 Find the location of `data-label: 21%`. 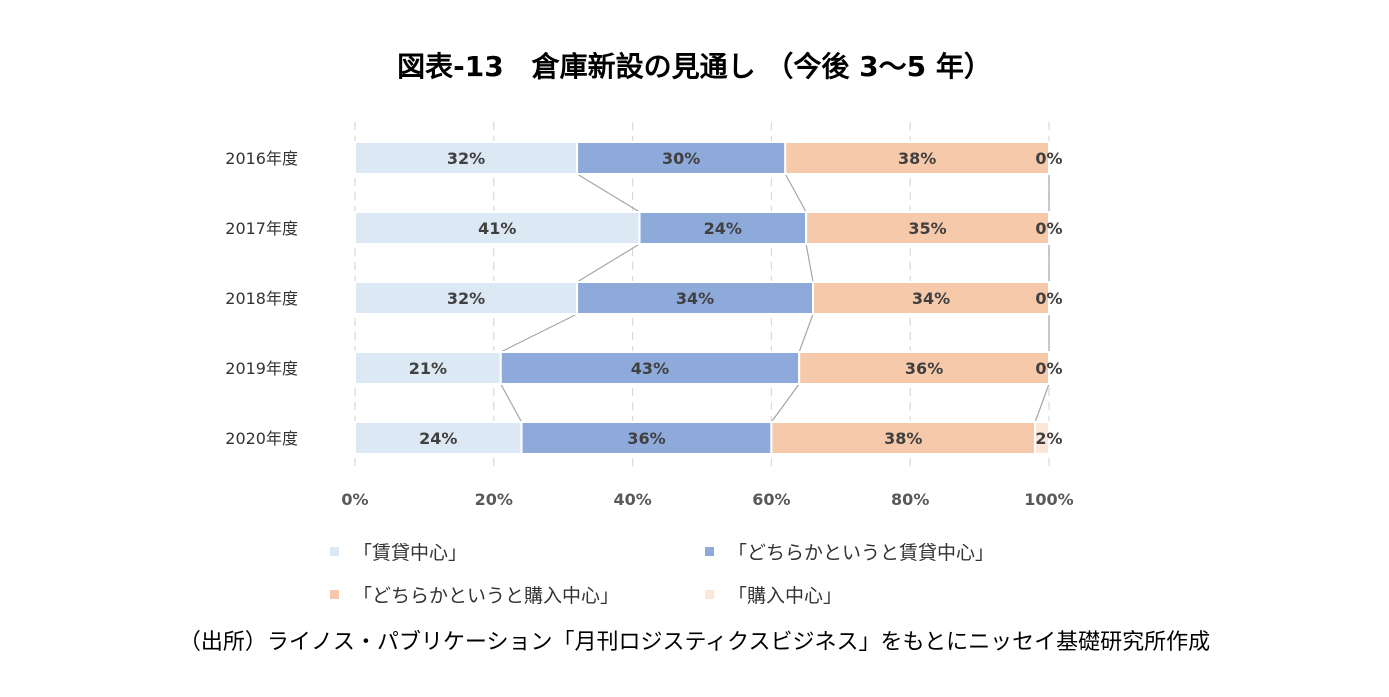

data-label: 21% is located at coordinates (428, 368).